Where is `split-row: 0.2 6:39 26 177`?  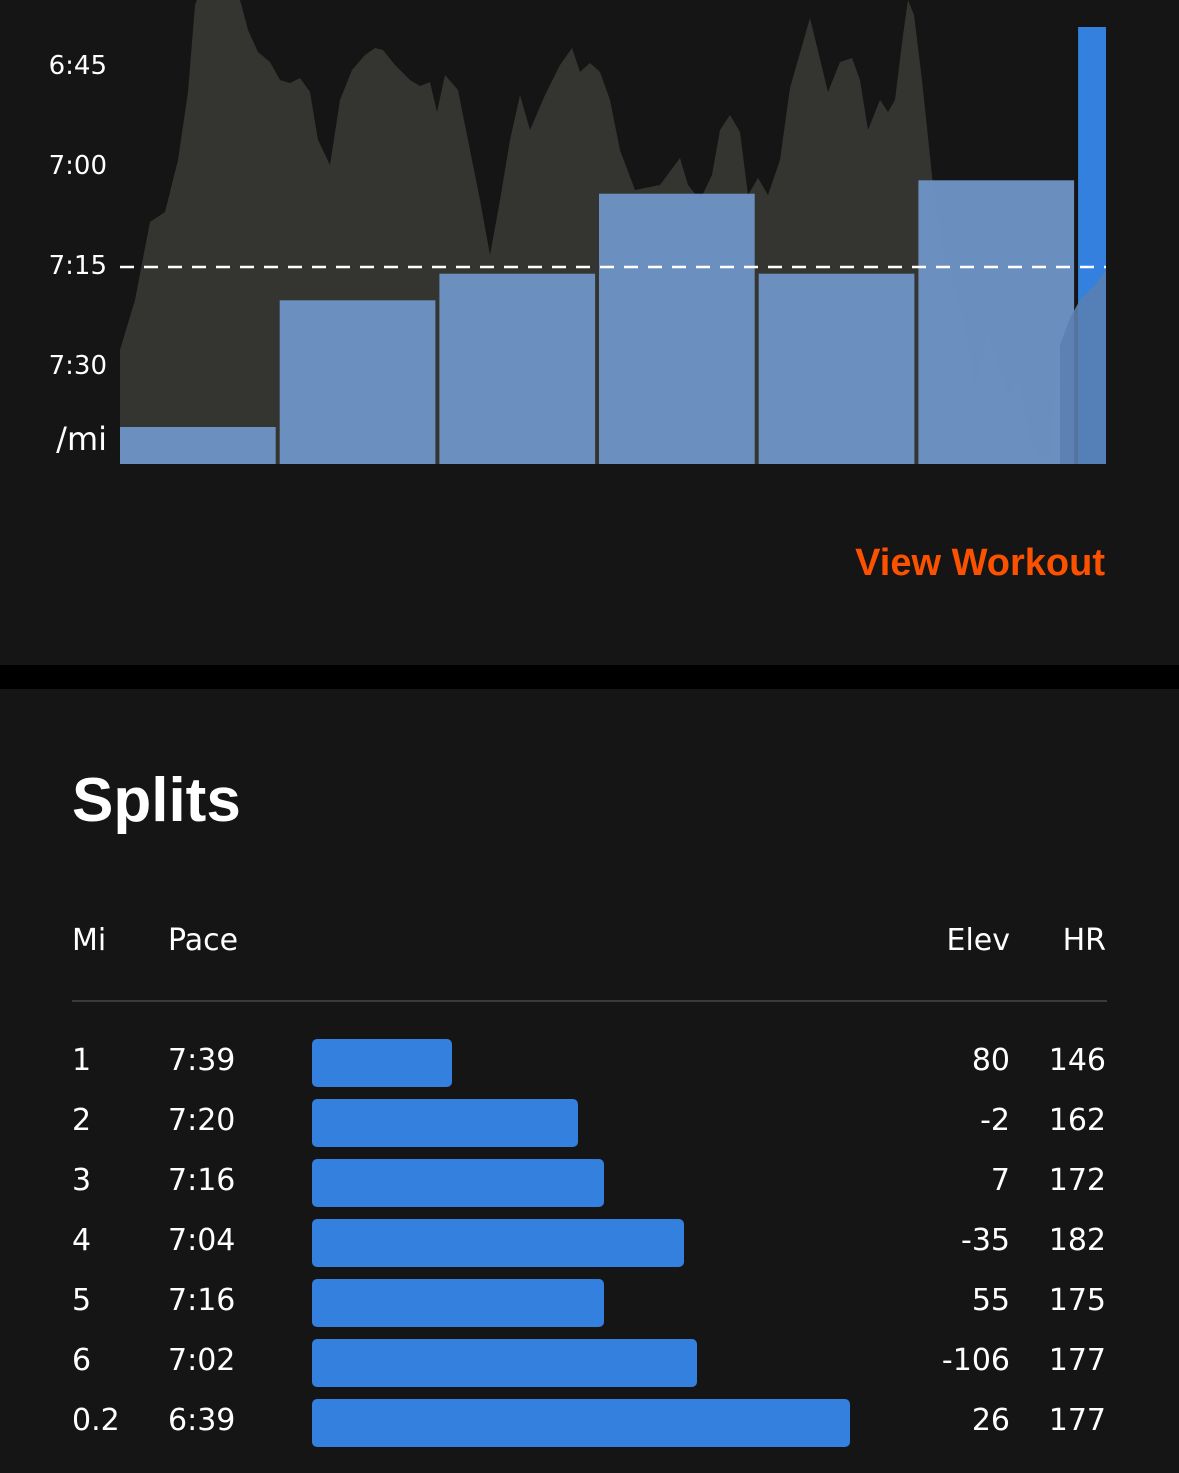
split-row: 0.2 6:39 26 177 is located at coordinates (589, 1429).